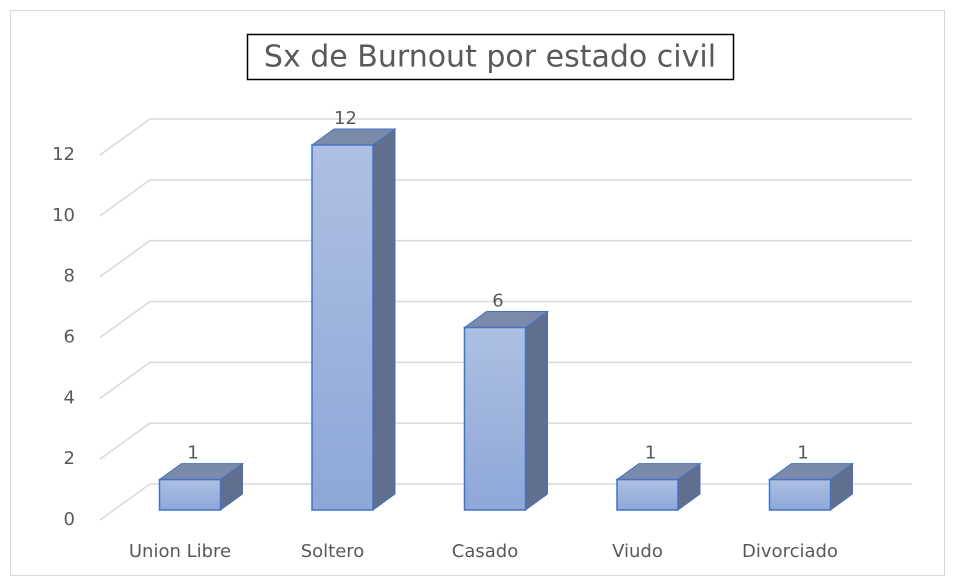  Describe the element at coordinates (69, 397) in the screenshot. I see `y-tick-label: 4` at that location.